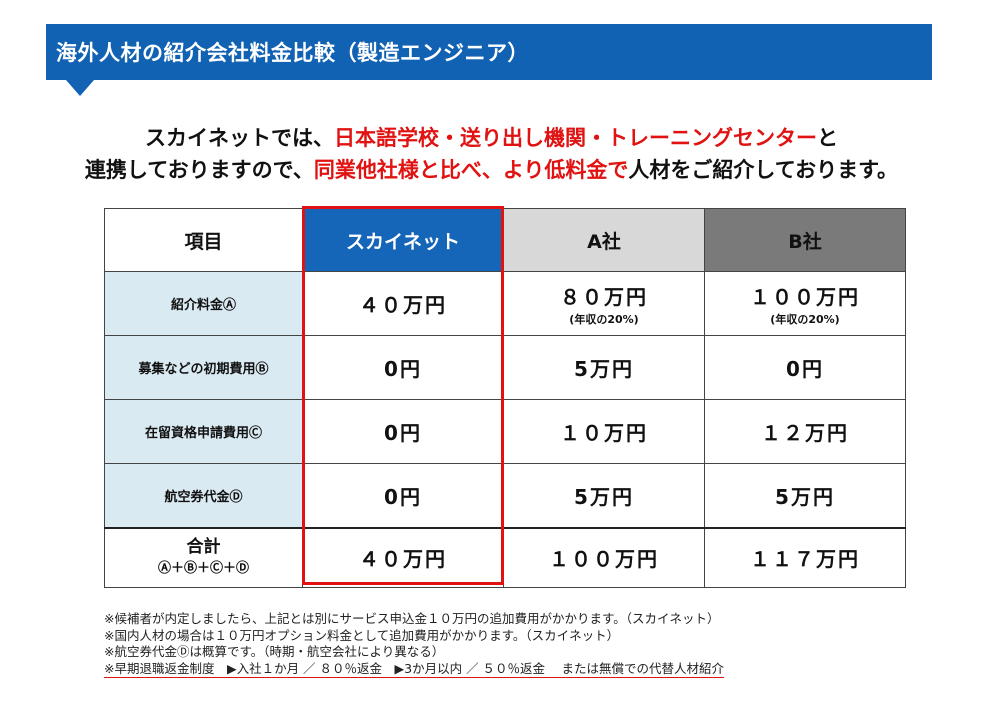  What do you see at coordinates (239, 138) in the screenshot?
I see `intro-line1-text: スカイネットでは、` at bounding box center [239, 138].